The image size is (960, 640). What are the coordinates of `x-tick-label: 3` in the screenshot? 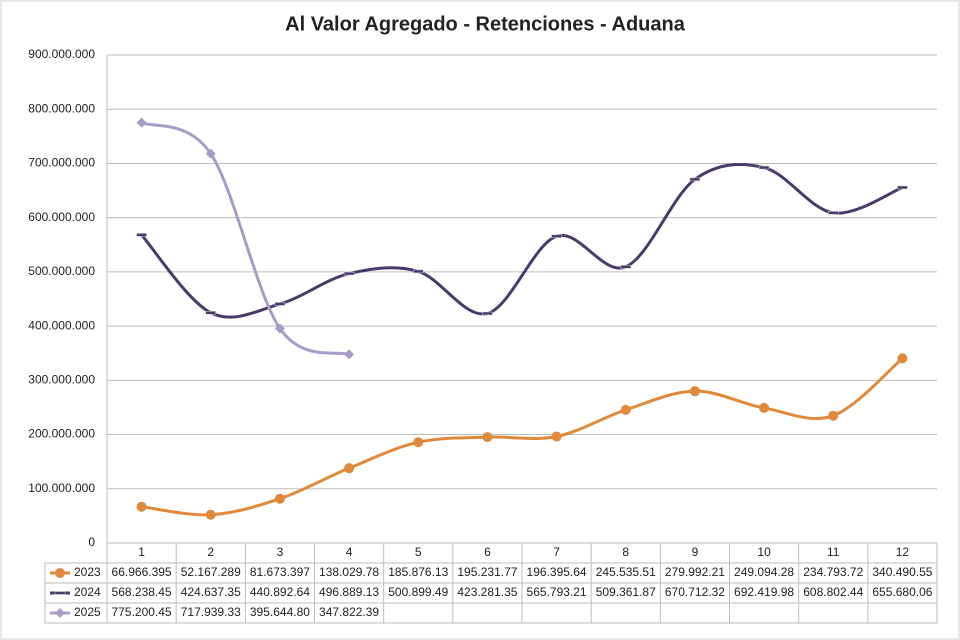 It's located at (280, 552).